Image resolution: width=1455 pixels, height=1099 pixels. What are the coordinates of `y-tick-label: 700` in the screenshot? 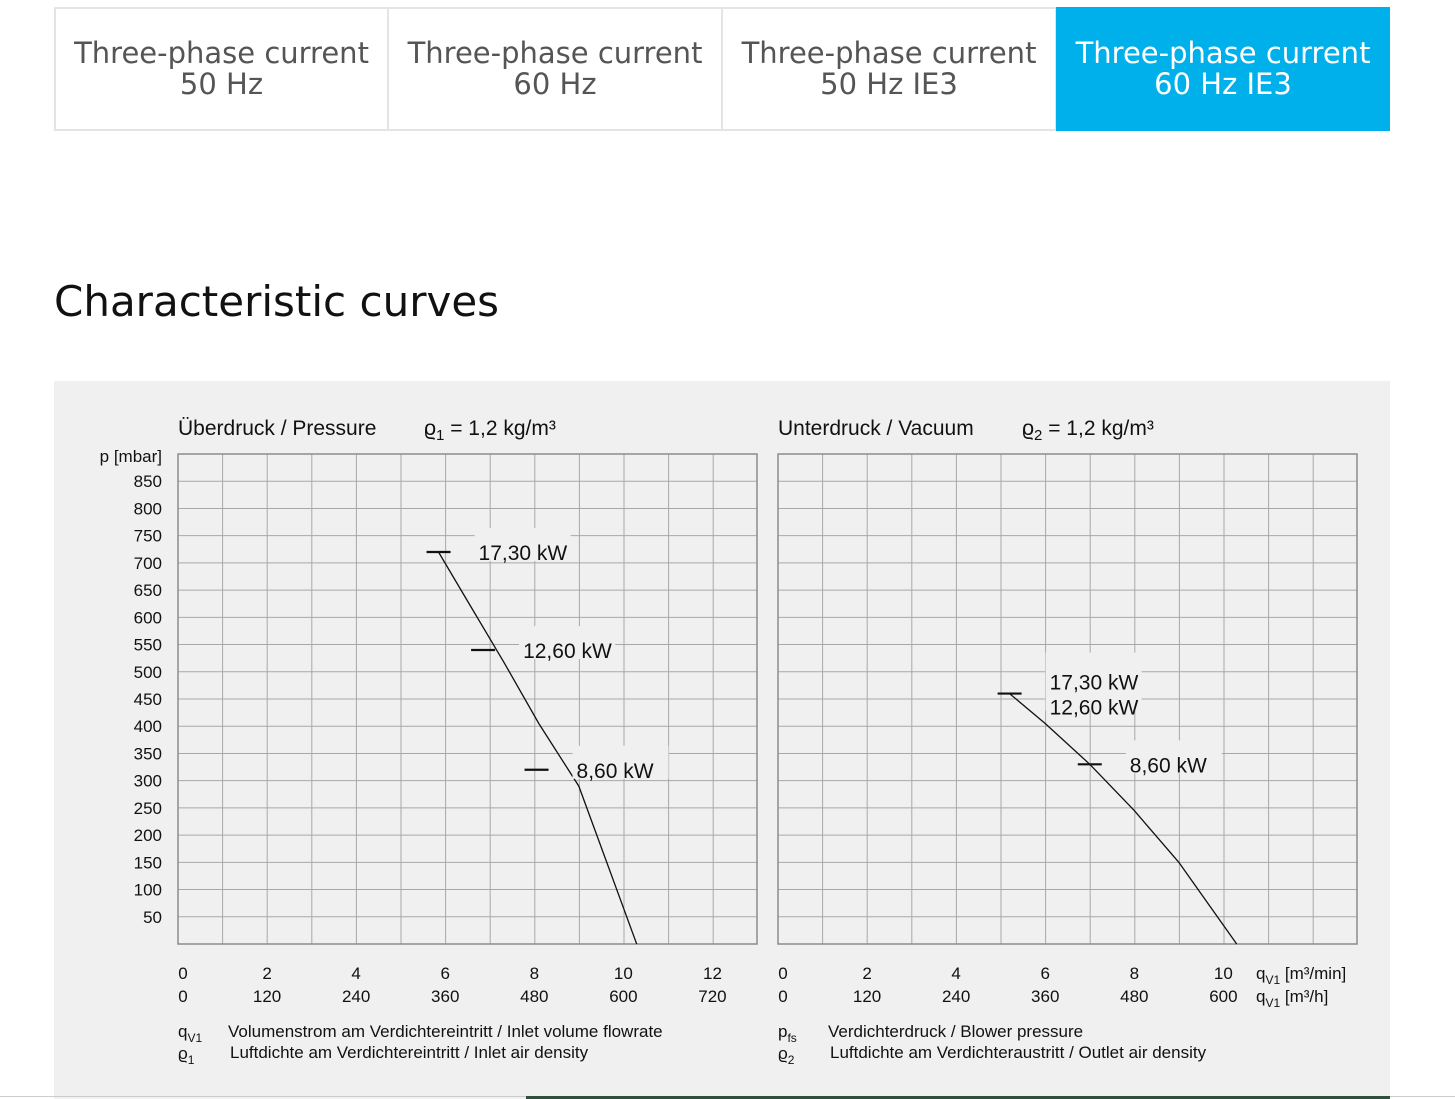 It's located at (148, 563).